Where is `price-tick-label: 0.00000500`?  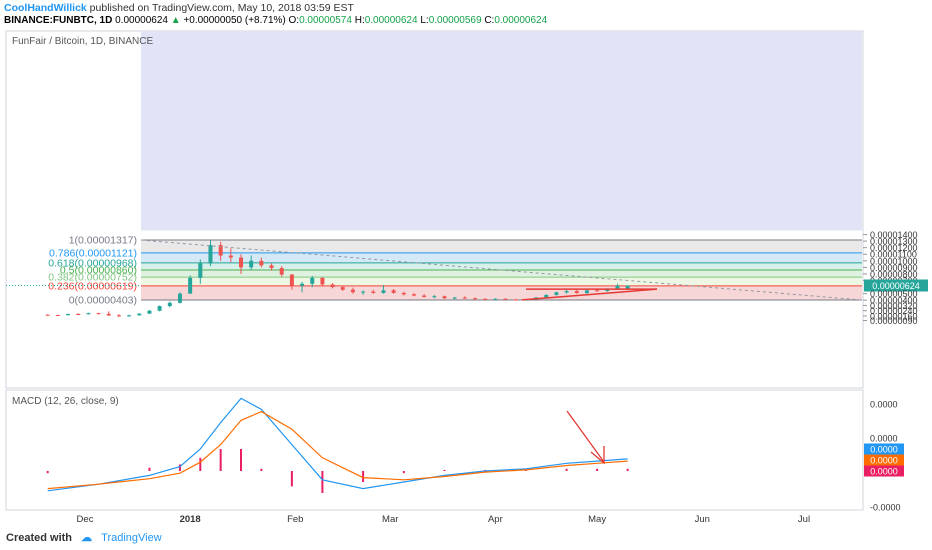
price-tick-label: 0.00000500 is located at coordinates (894, 294).